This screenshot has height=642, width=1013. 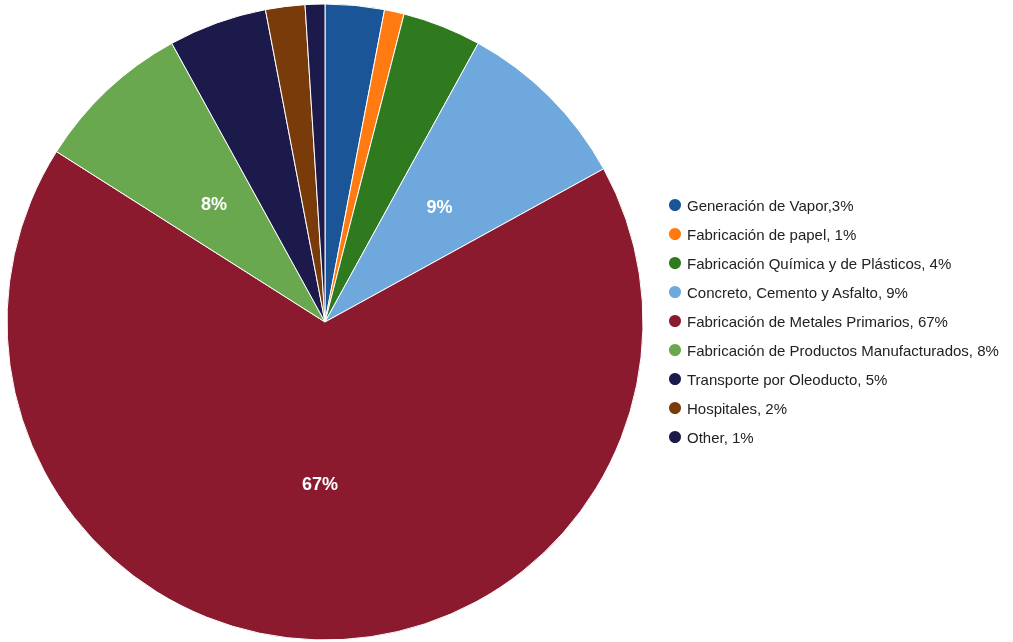 What do you see at coordinates (770, 205) in the screenshot?
I see `legend-label: Generación de Vapor,3%` at bounding box center [770, 205].